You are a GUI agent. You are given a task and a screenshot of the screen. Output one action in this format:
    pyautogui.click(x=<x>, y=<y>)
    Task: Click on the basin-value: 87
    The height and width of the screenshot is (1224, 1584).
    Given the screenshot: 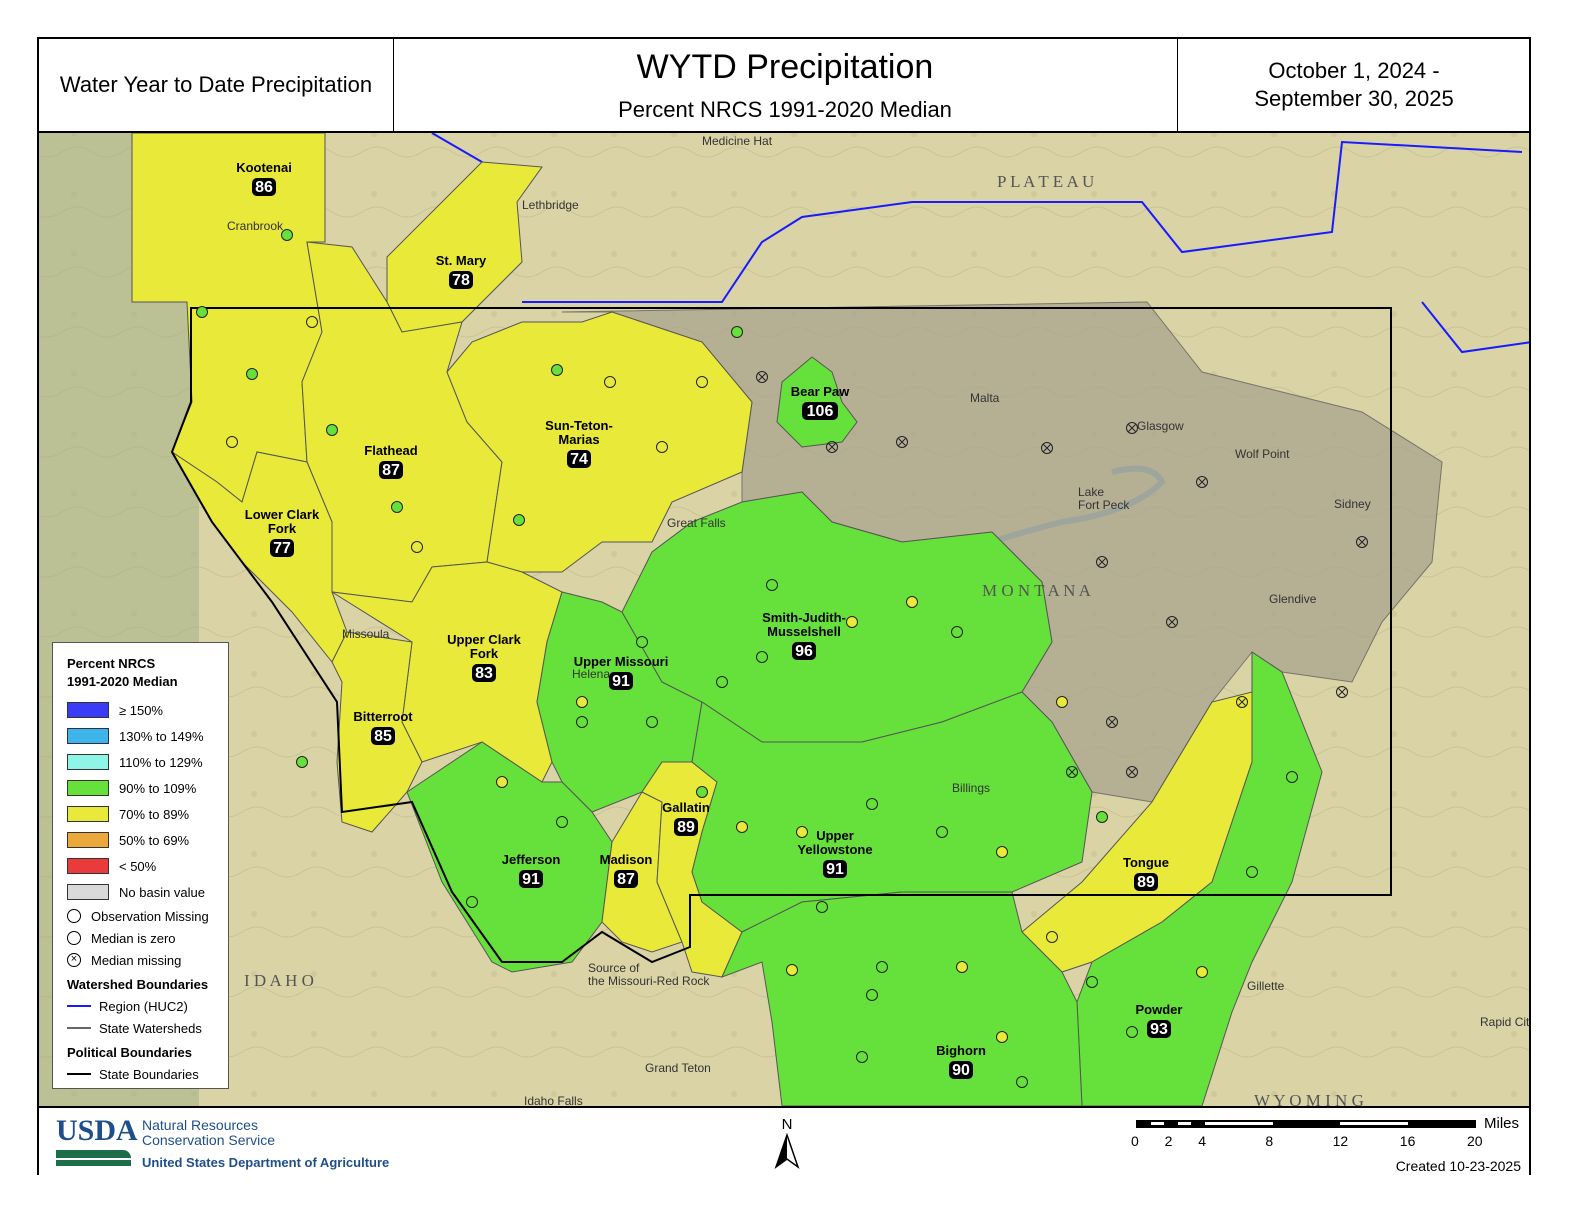 What is the action you would take?
    pyautogui.click(x=391, y=470)
    